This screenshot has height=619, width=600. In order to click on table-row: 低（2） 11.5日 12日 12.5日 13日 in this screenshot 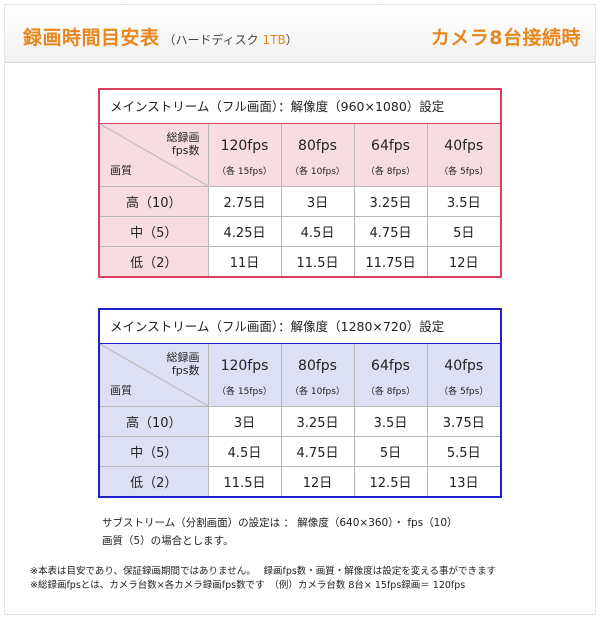, I will do `click(300, 480)`.